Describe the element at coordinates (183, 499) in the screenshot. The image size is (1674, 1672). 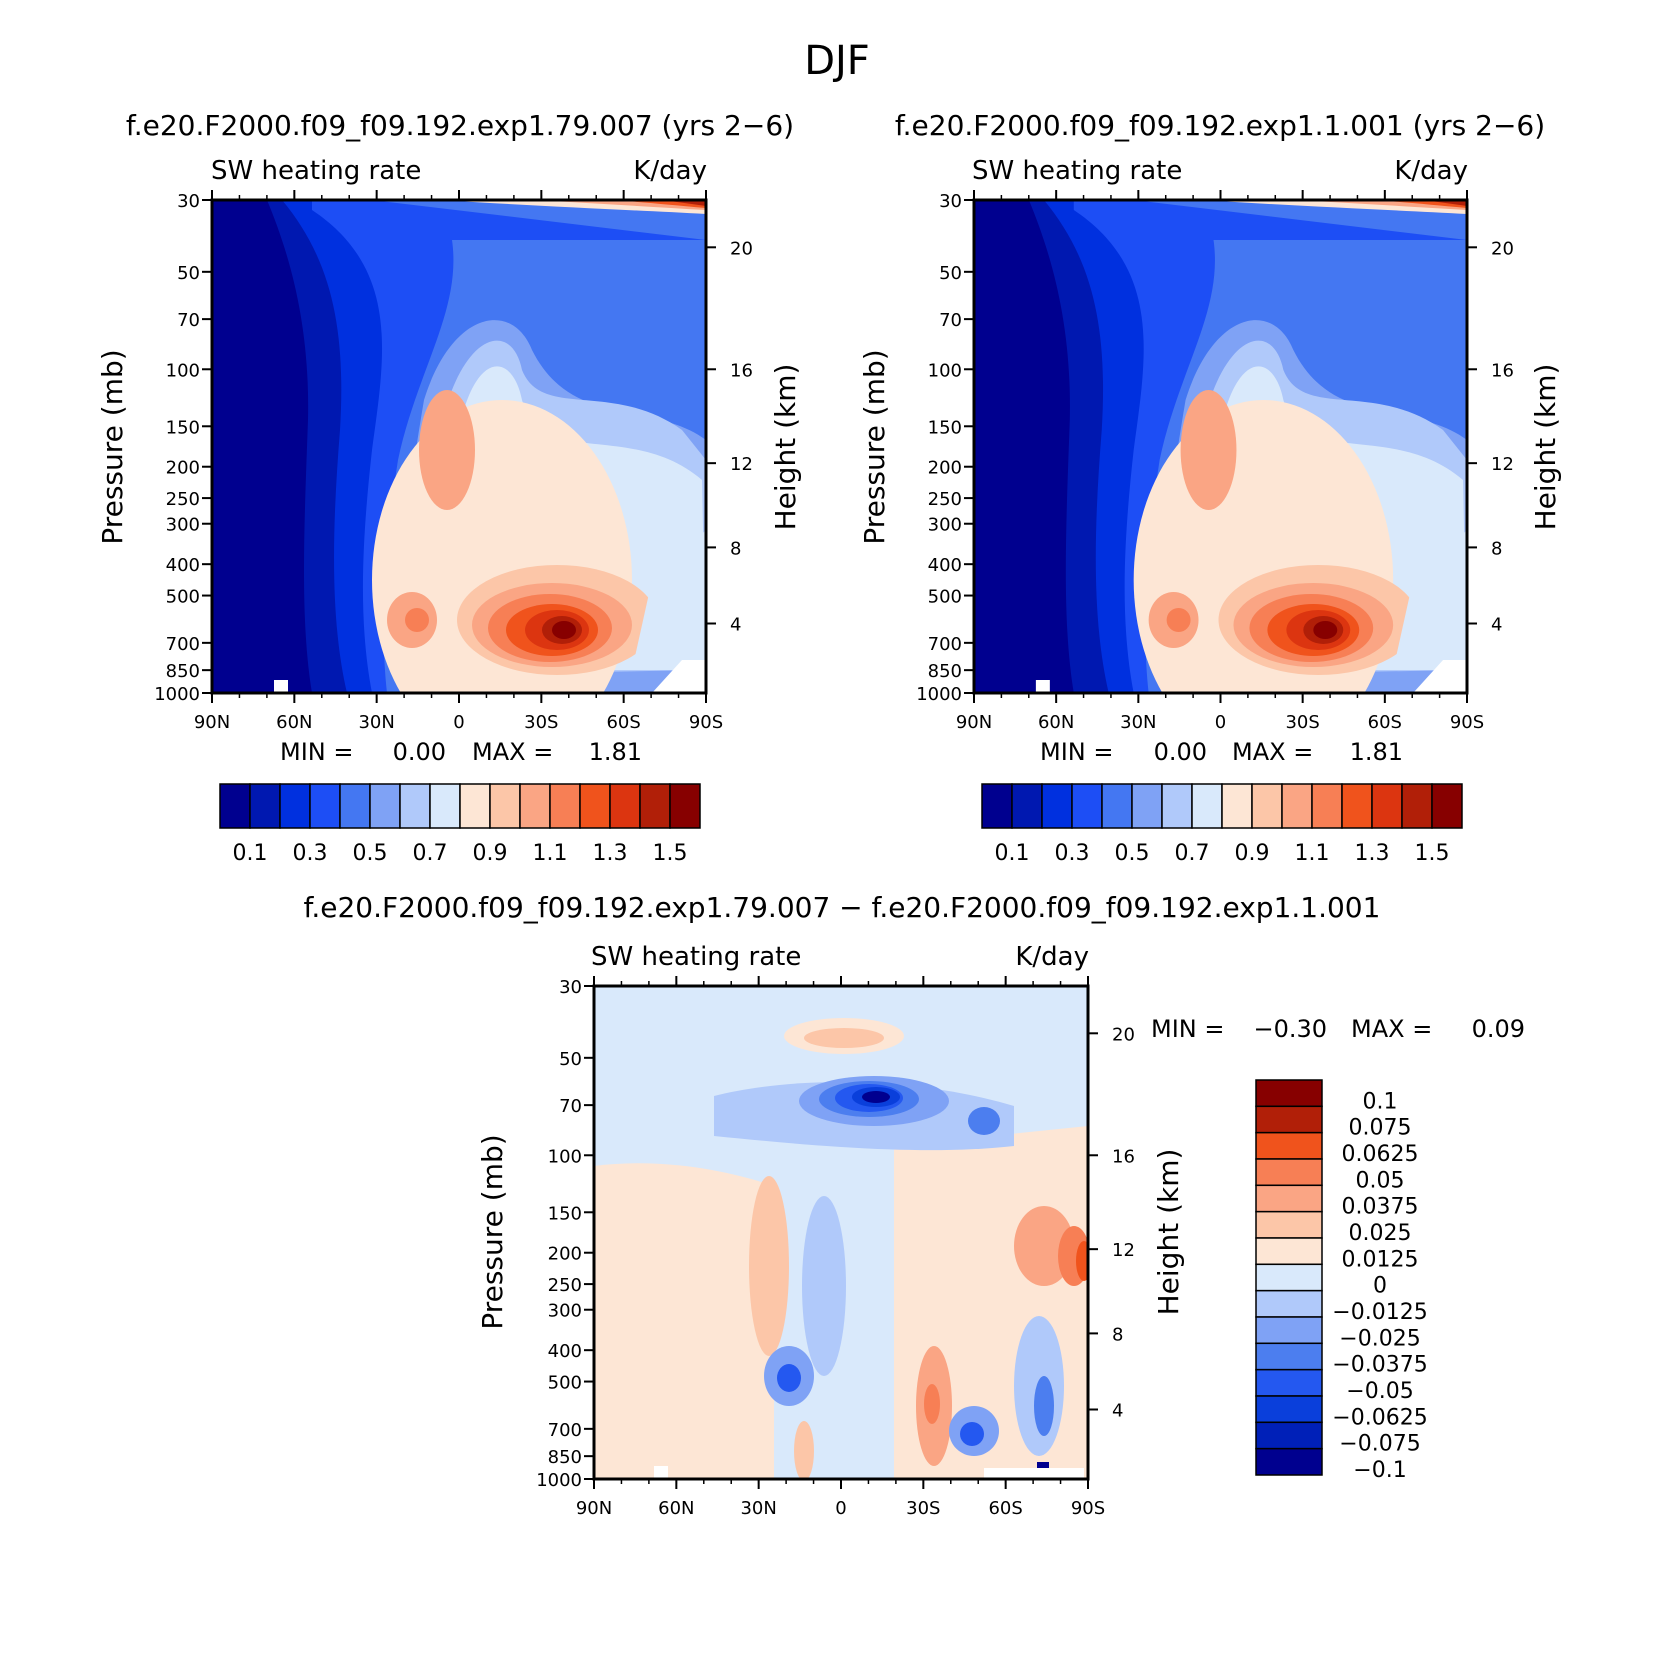
I see `y-tick-label: 250` at that location.